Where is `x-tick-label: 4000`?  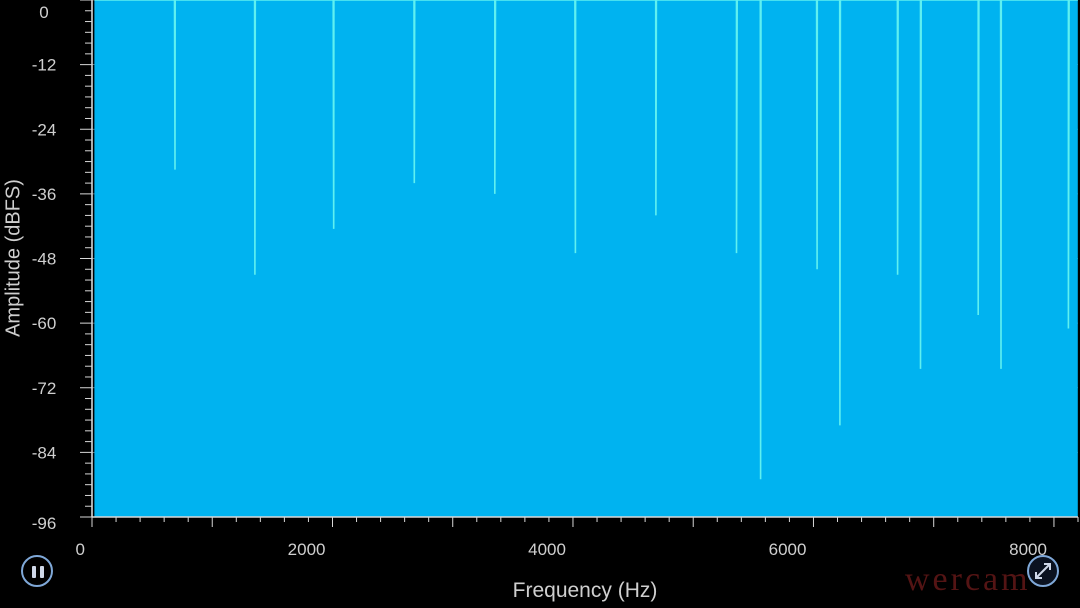 x-tick-label: 4000 is located at coordinates (547, 549).